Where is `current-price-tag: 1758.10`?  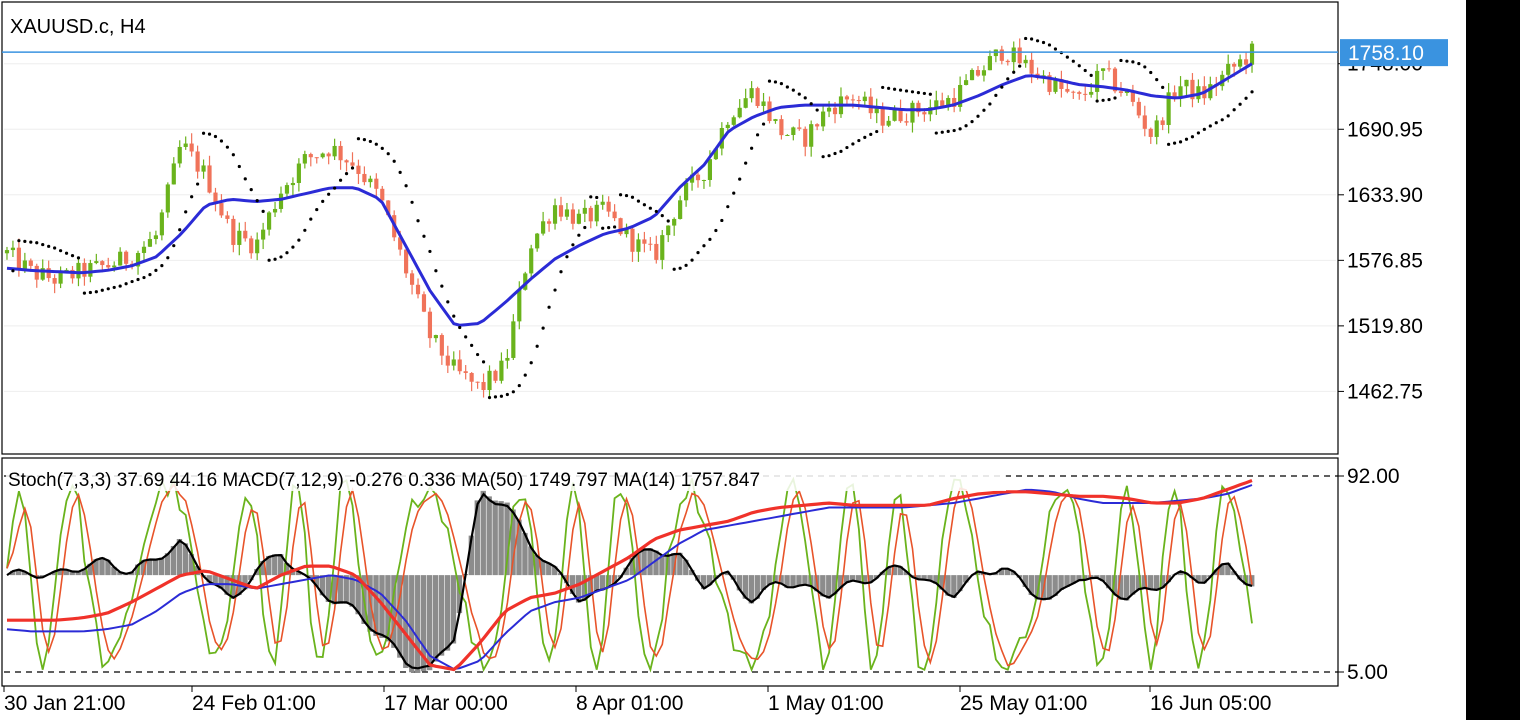 current-price-tag: 1758.10 is located at coordinates (1394, 53).